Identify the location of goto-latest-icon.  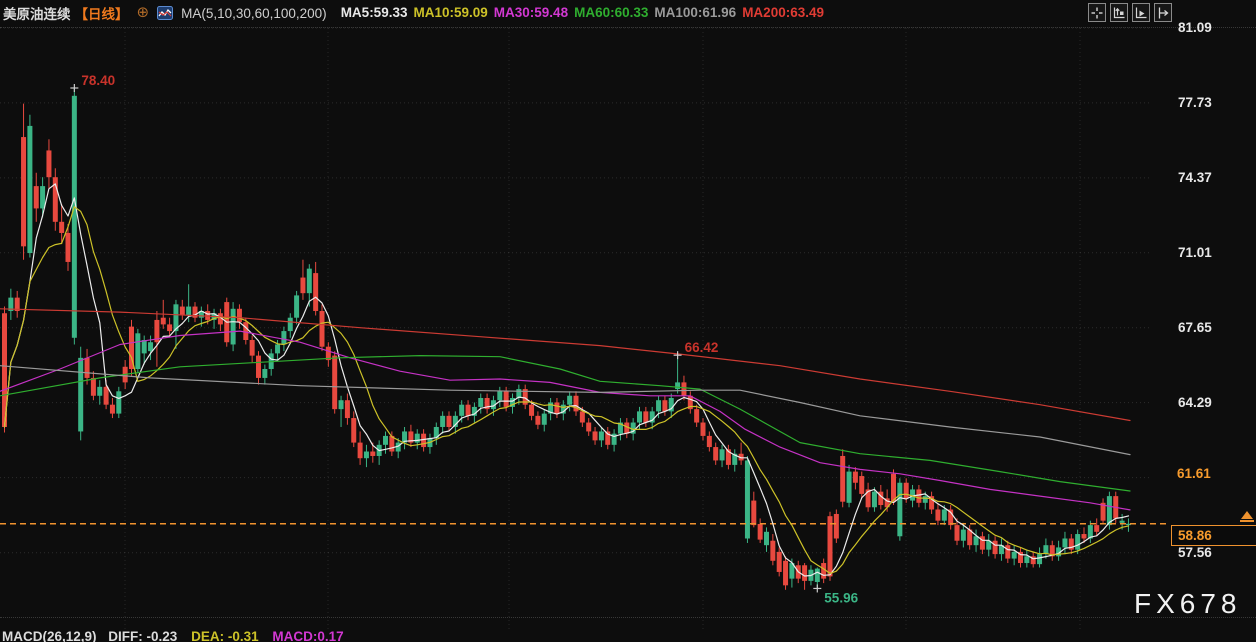
(1163, 12).